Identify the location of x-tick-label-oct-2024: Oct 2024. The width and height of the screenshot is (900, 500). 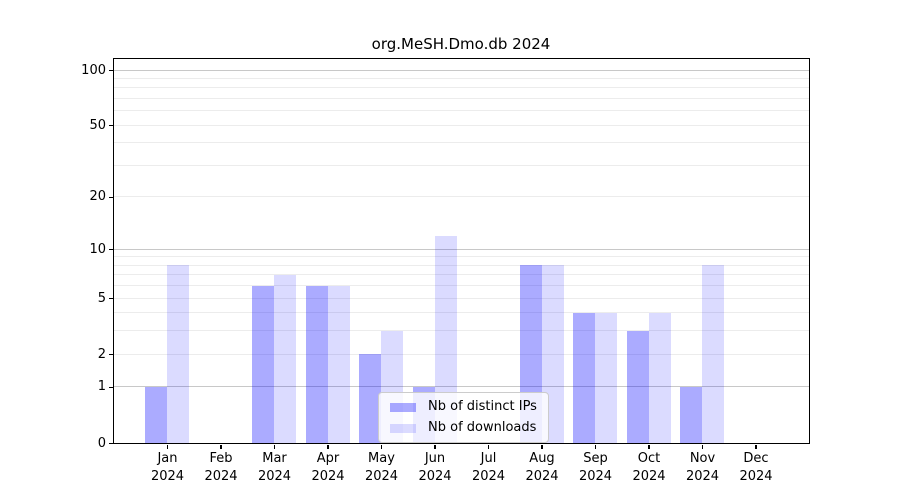
(649, 467).